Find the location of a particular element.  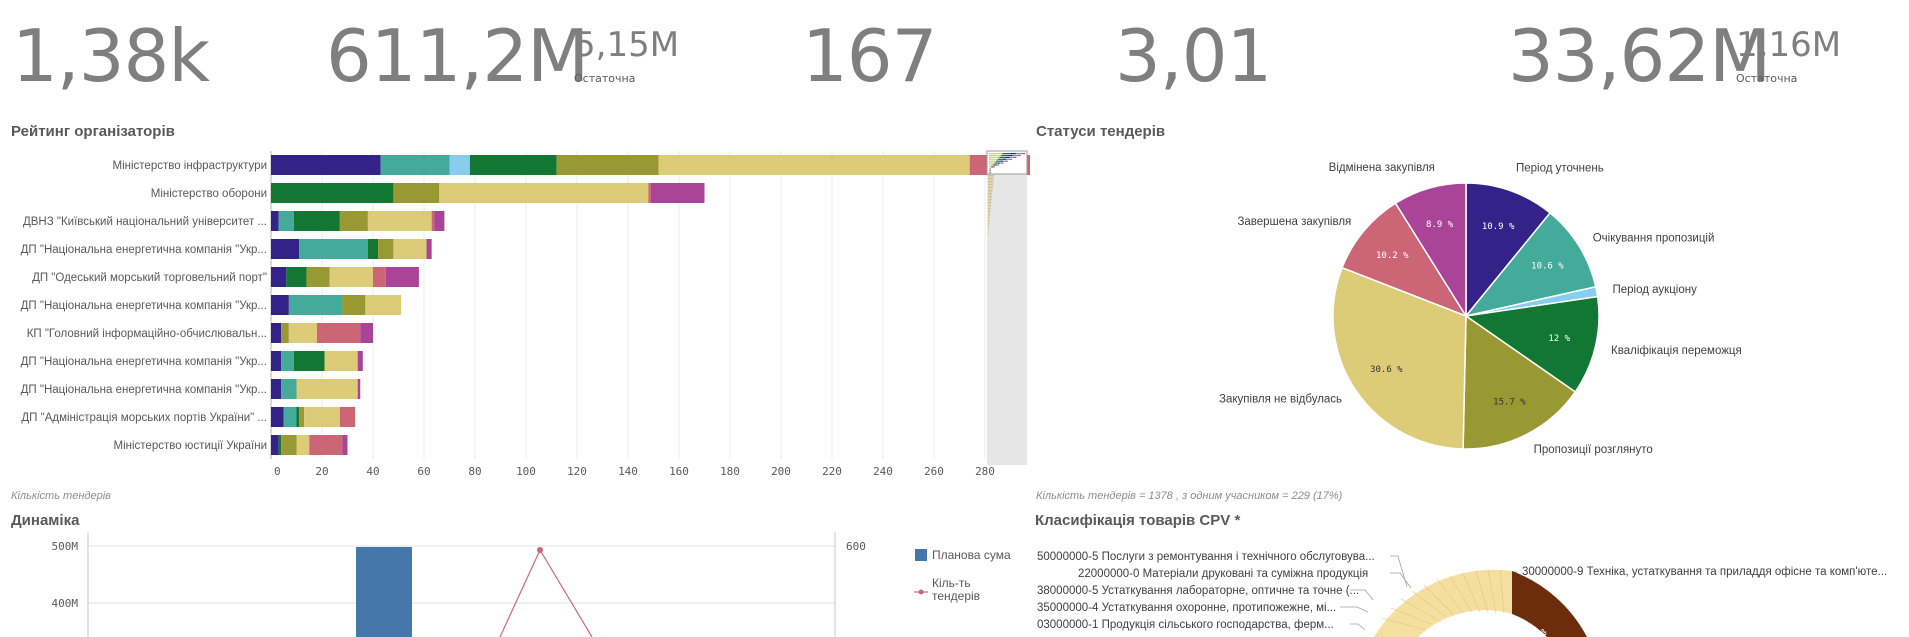

y-category-label: Міністерство оборони is located at coordinates (209, 194).